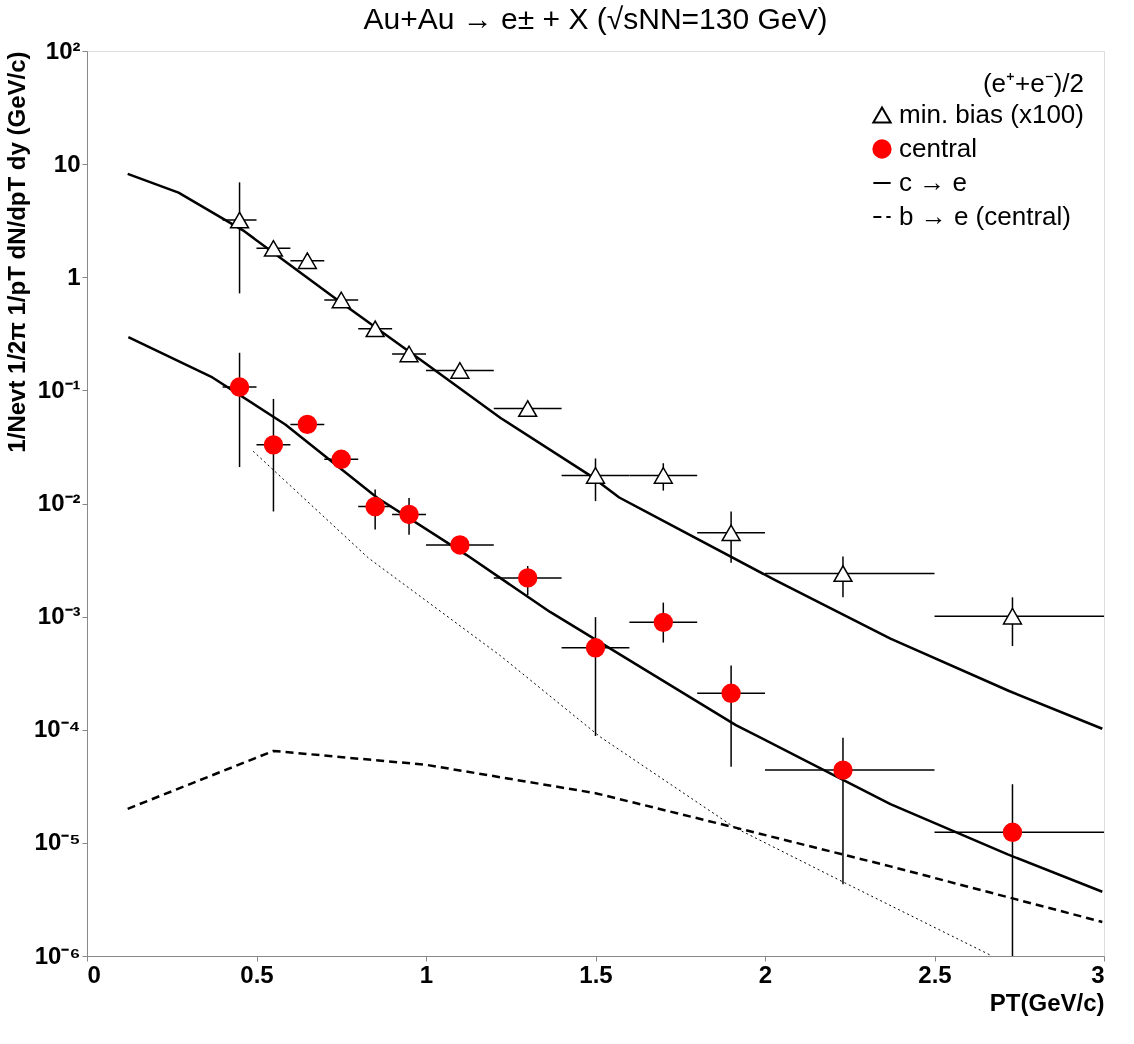 The width and height of the screenshot is (1134, 1044). What do you see at coordinates (57, 842) in the screenshot?
I see `y-tick-label: 10⁻⁵` at bounding box center [57, 842].